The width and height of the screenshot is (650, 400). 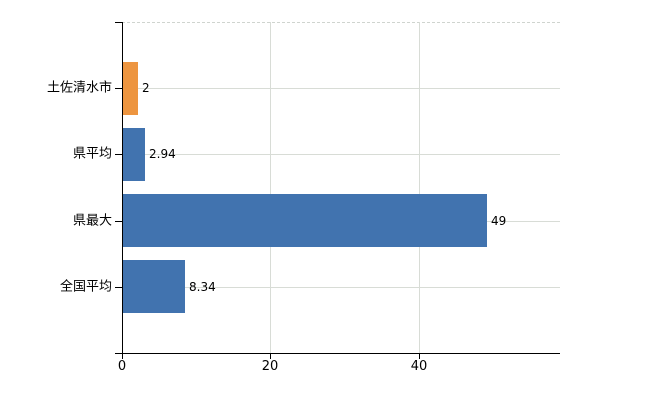 I want to click on category-label: 県平均, so click(x=92, y=154).